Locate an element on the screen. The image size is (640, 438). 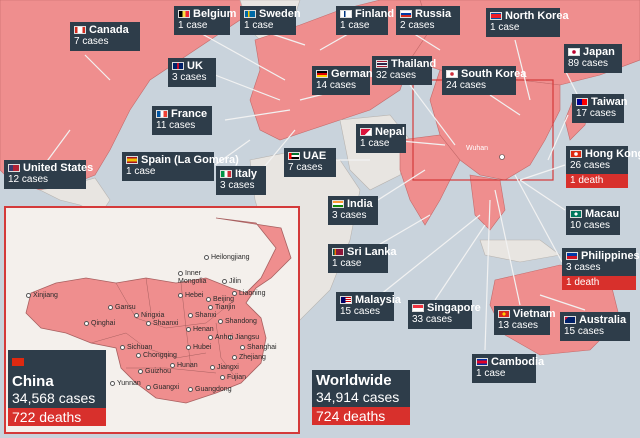
country-label-spain: Spain (La Gomera) 1 case is located at coordinates (180, 166).